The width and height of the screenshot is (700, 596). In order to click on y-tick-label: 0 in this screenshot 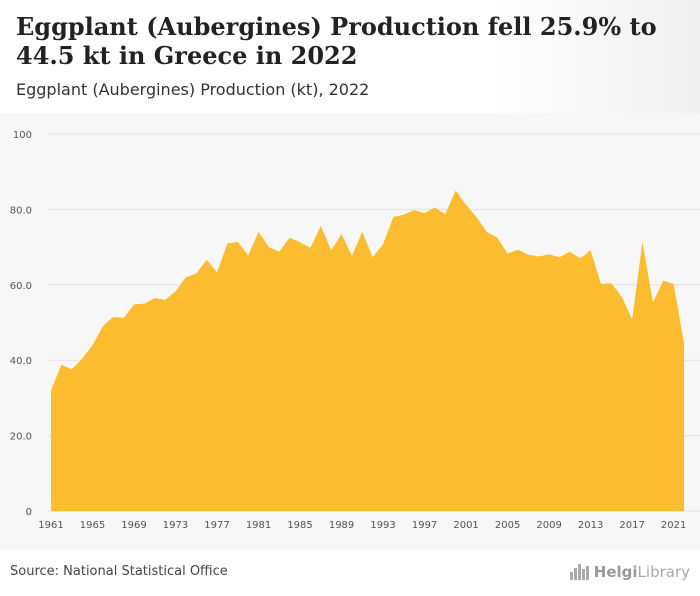, I will do `click(29, 512)`.